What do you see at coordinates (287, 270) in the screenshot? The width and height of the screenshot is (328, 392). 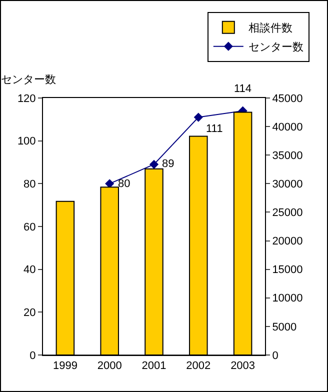 I see `y2-tick-label: 15000` at bounding box center [287, 270].